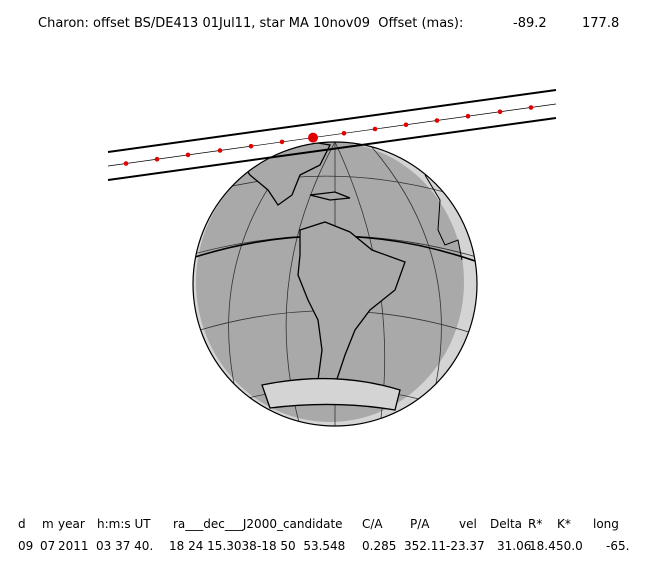  I want to click on column-header: long, so click(606, 524).